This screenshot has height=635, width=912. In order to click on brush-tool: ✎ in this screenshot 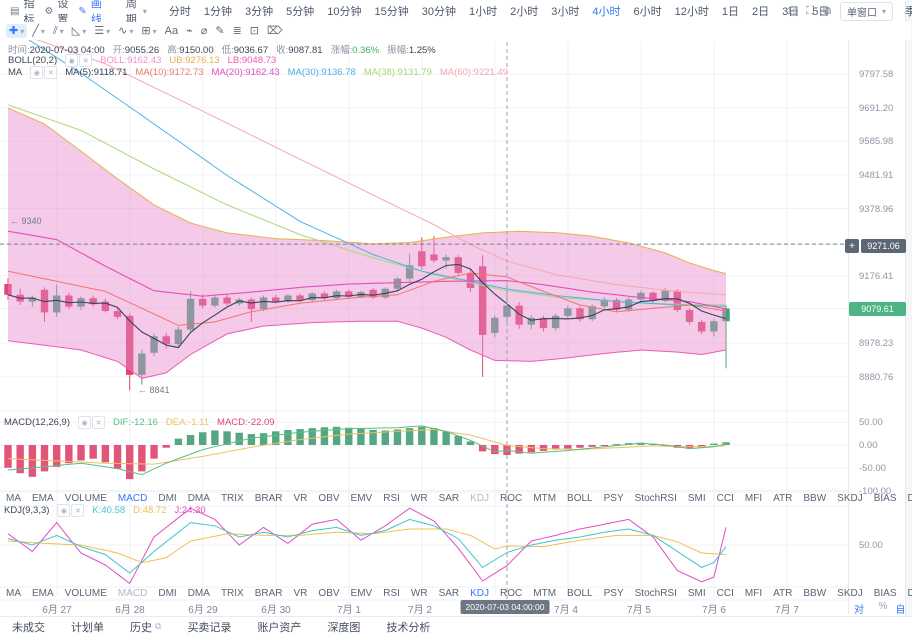, I will do `click(219, 31)`.